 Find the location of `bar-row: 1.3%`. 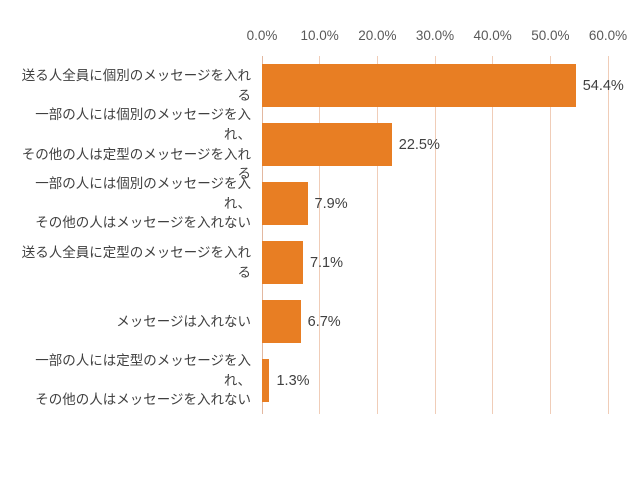

bar-row: 1.3% is located at coordinates (435, 380).